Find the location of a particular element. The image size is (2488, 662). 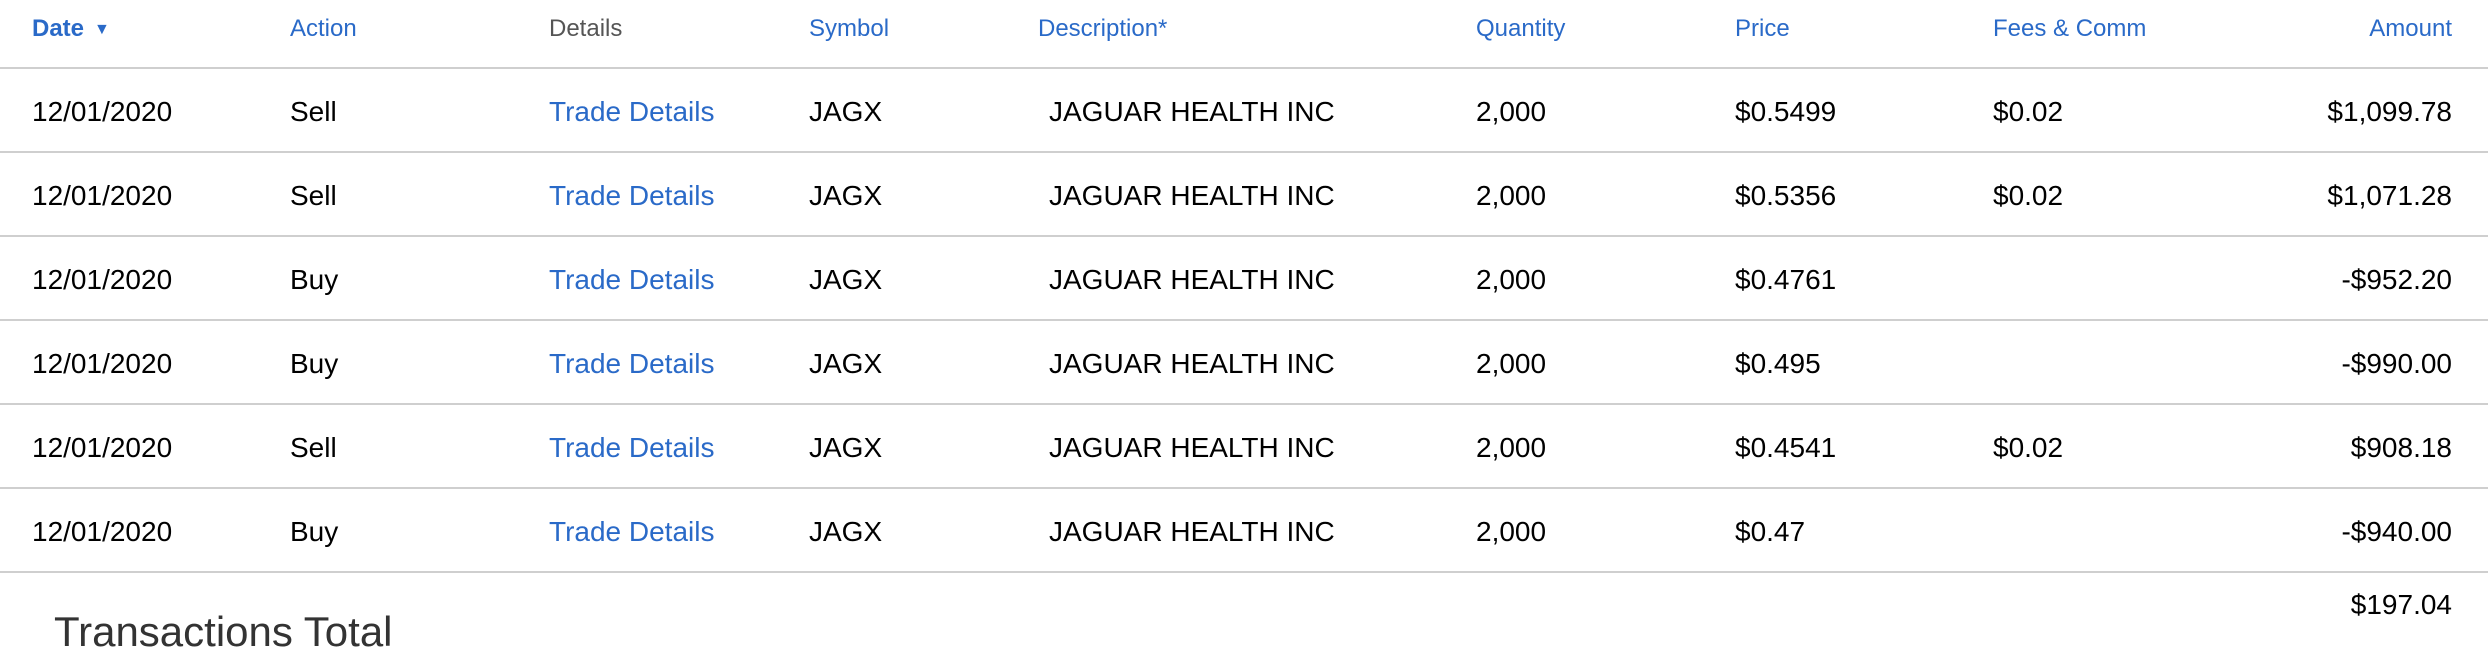

column-header-fees: Fees & Comm is located at coordinates (2070, 28).